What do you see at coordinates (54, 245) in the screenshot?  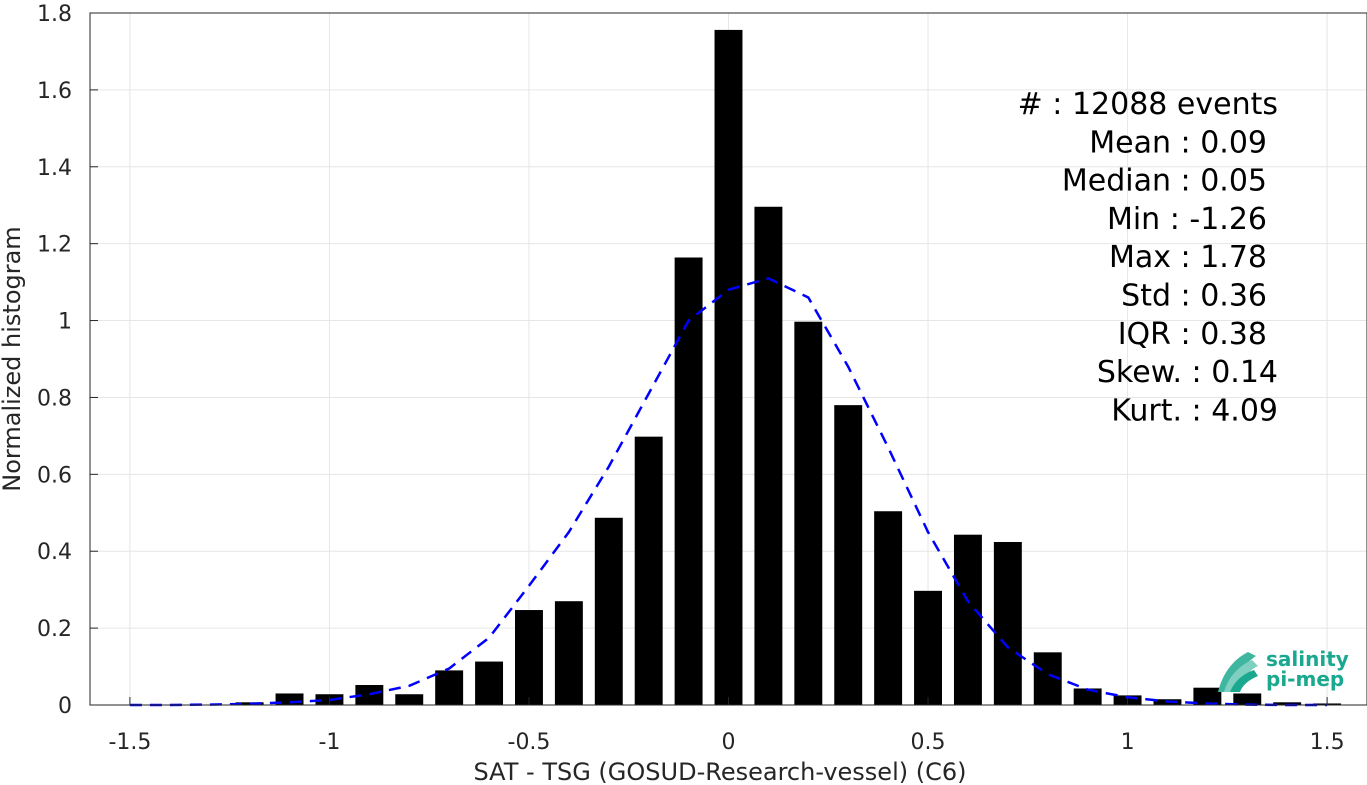 I see `y-tick-label: 1.2` at bounding box center [54, 245].